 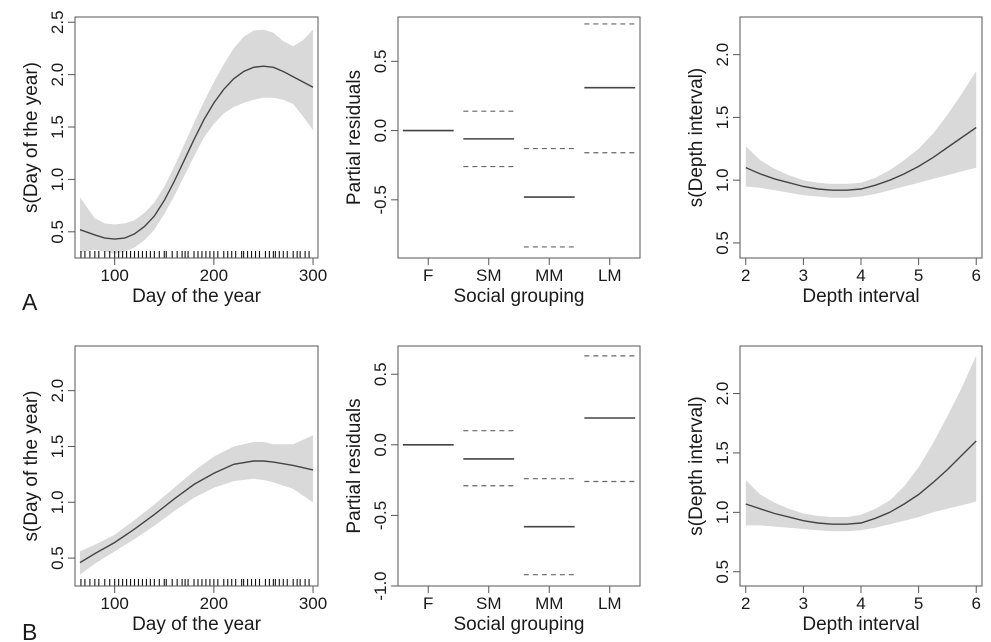 What do you see at coordinates (29, 630) in the screenshot?
I see `panel-letter: B` at bounding box center [29, 630].